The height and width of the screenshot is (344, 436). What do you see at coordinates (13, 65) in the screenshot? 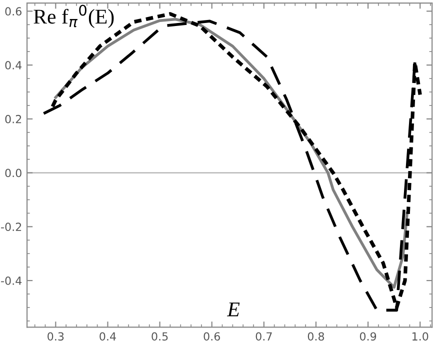
I see `y-tick-label: 0.4` at bounding box center [13, 65].